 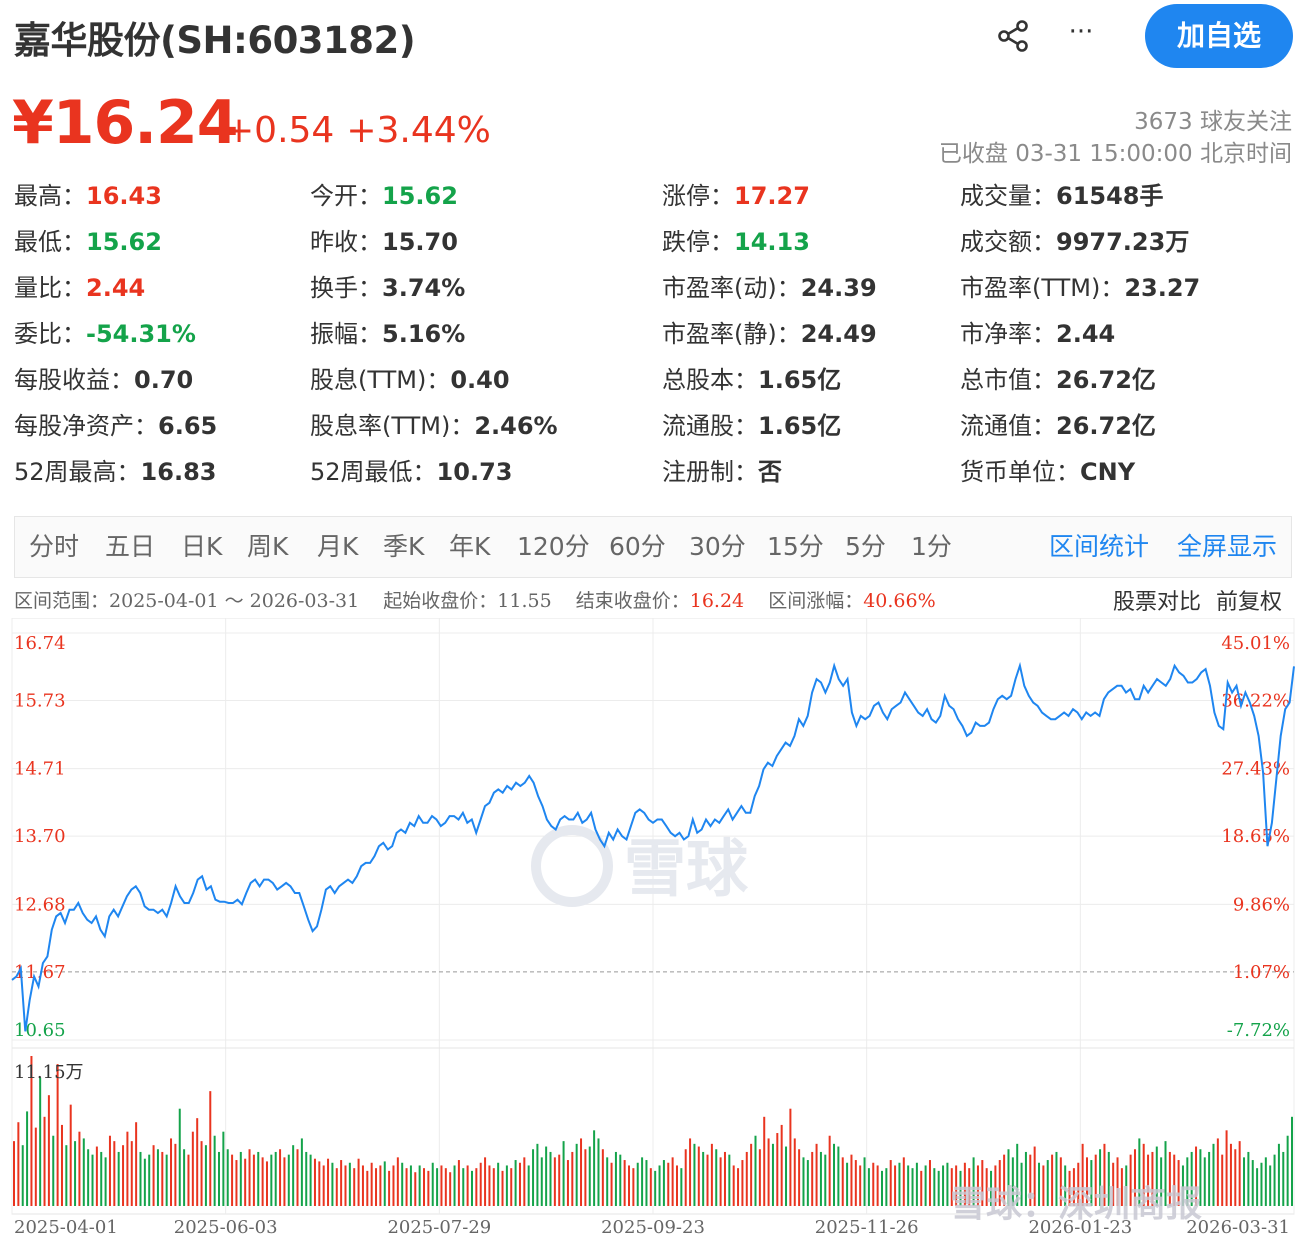 What do you see at coordinates (346, 334) in the screenshot?
I see `stat-label: 振幅：` at bounding box center [346, 334].